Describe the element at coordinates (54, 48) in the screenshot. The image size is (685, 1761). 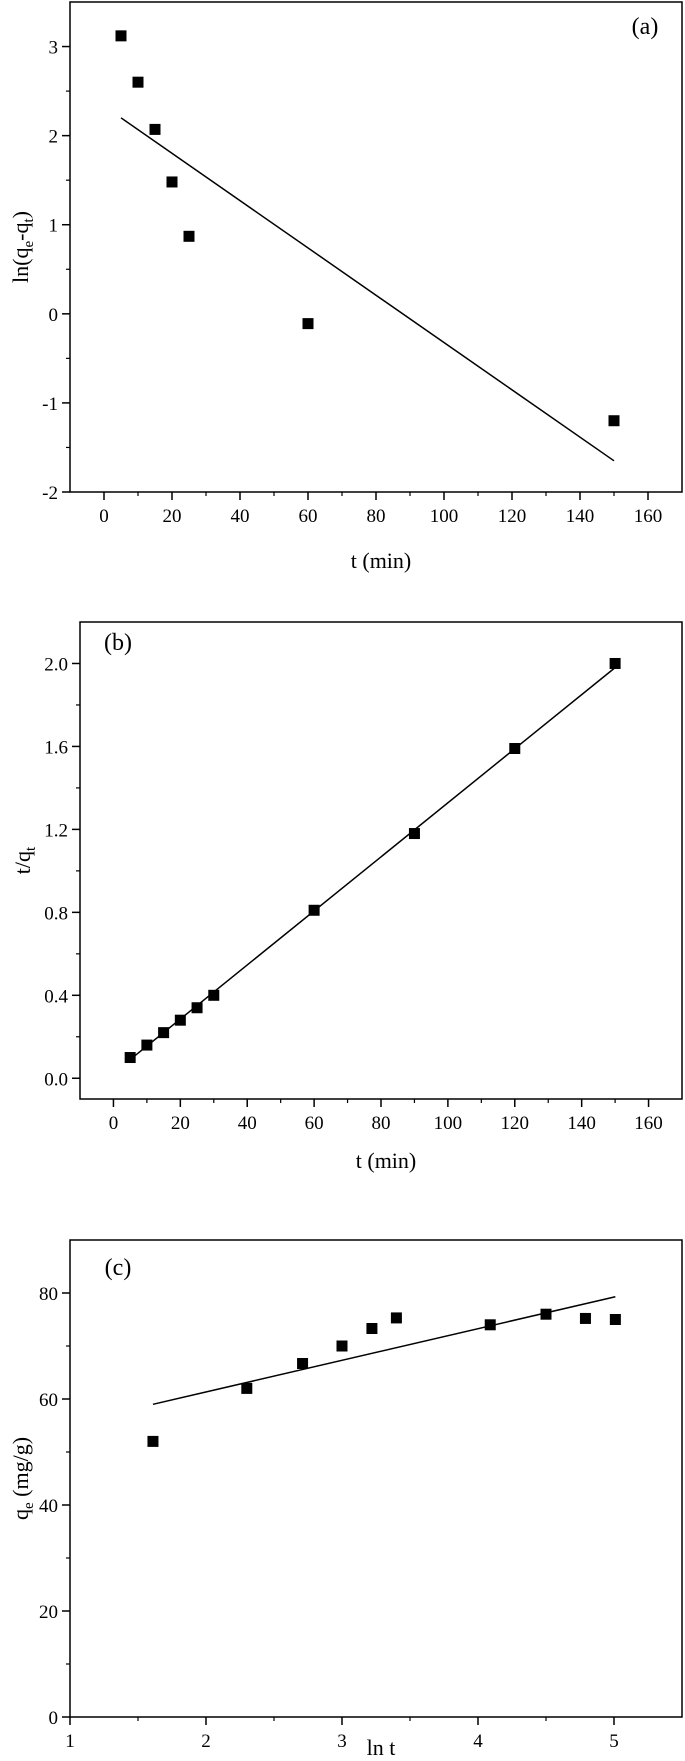
I see `y-tick-label: 3` at that location.